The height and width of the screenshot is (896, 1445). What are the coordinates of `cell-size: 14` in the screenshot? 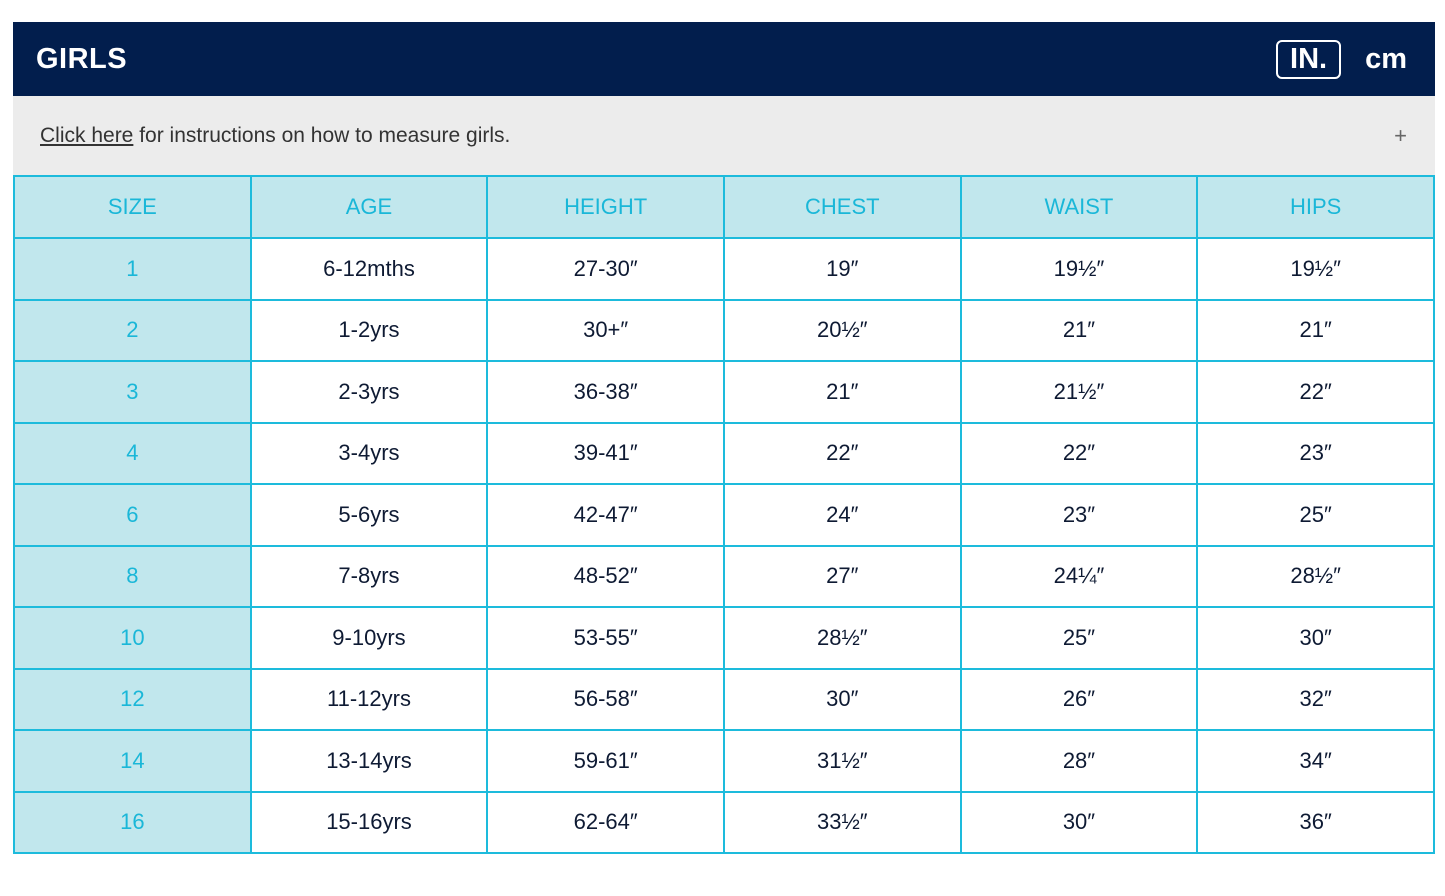 It's located at (132, 761).